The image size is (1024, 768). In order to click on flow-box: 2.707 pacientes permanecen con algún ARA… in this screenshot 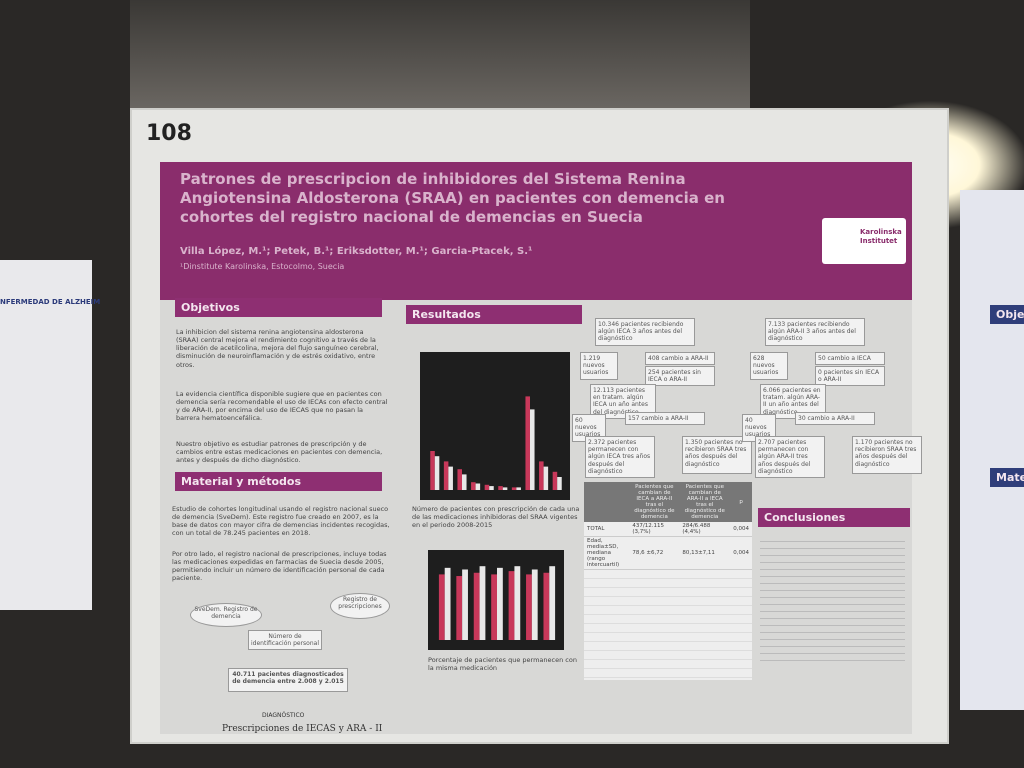, I will do `click(790, 457)`.